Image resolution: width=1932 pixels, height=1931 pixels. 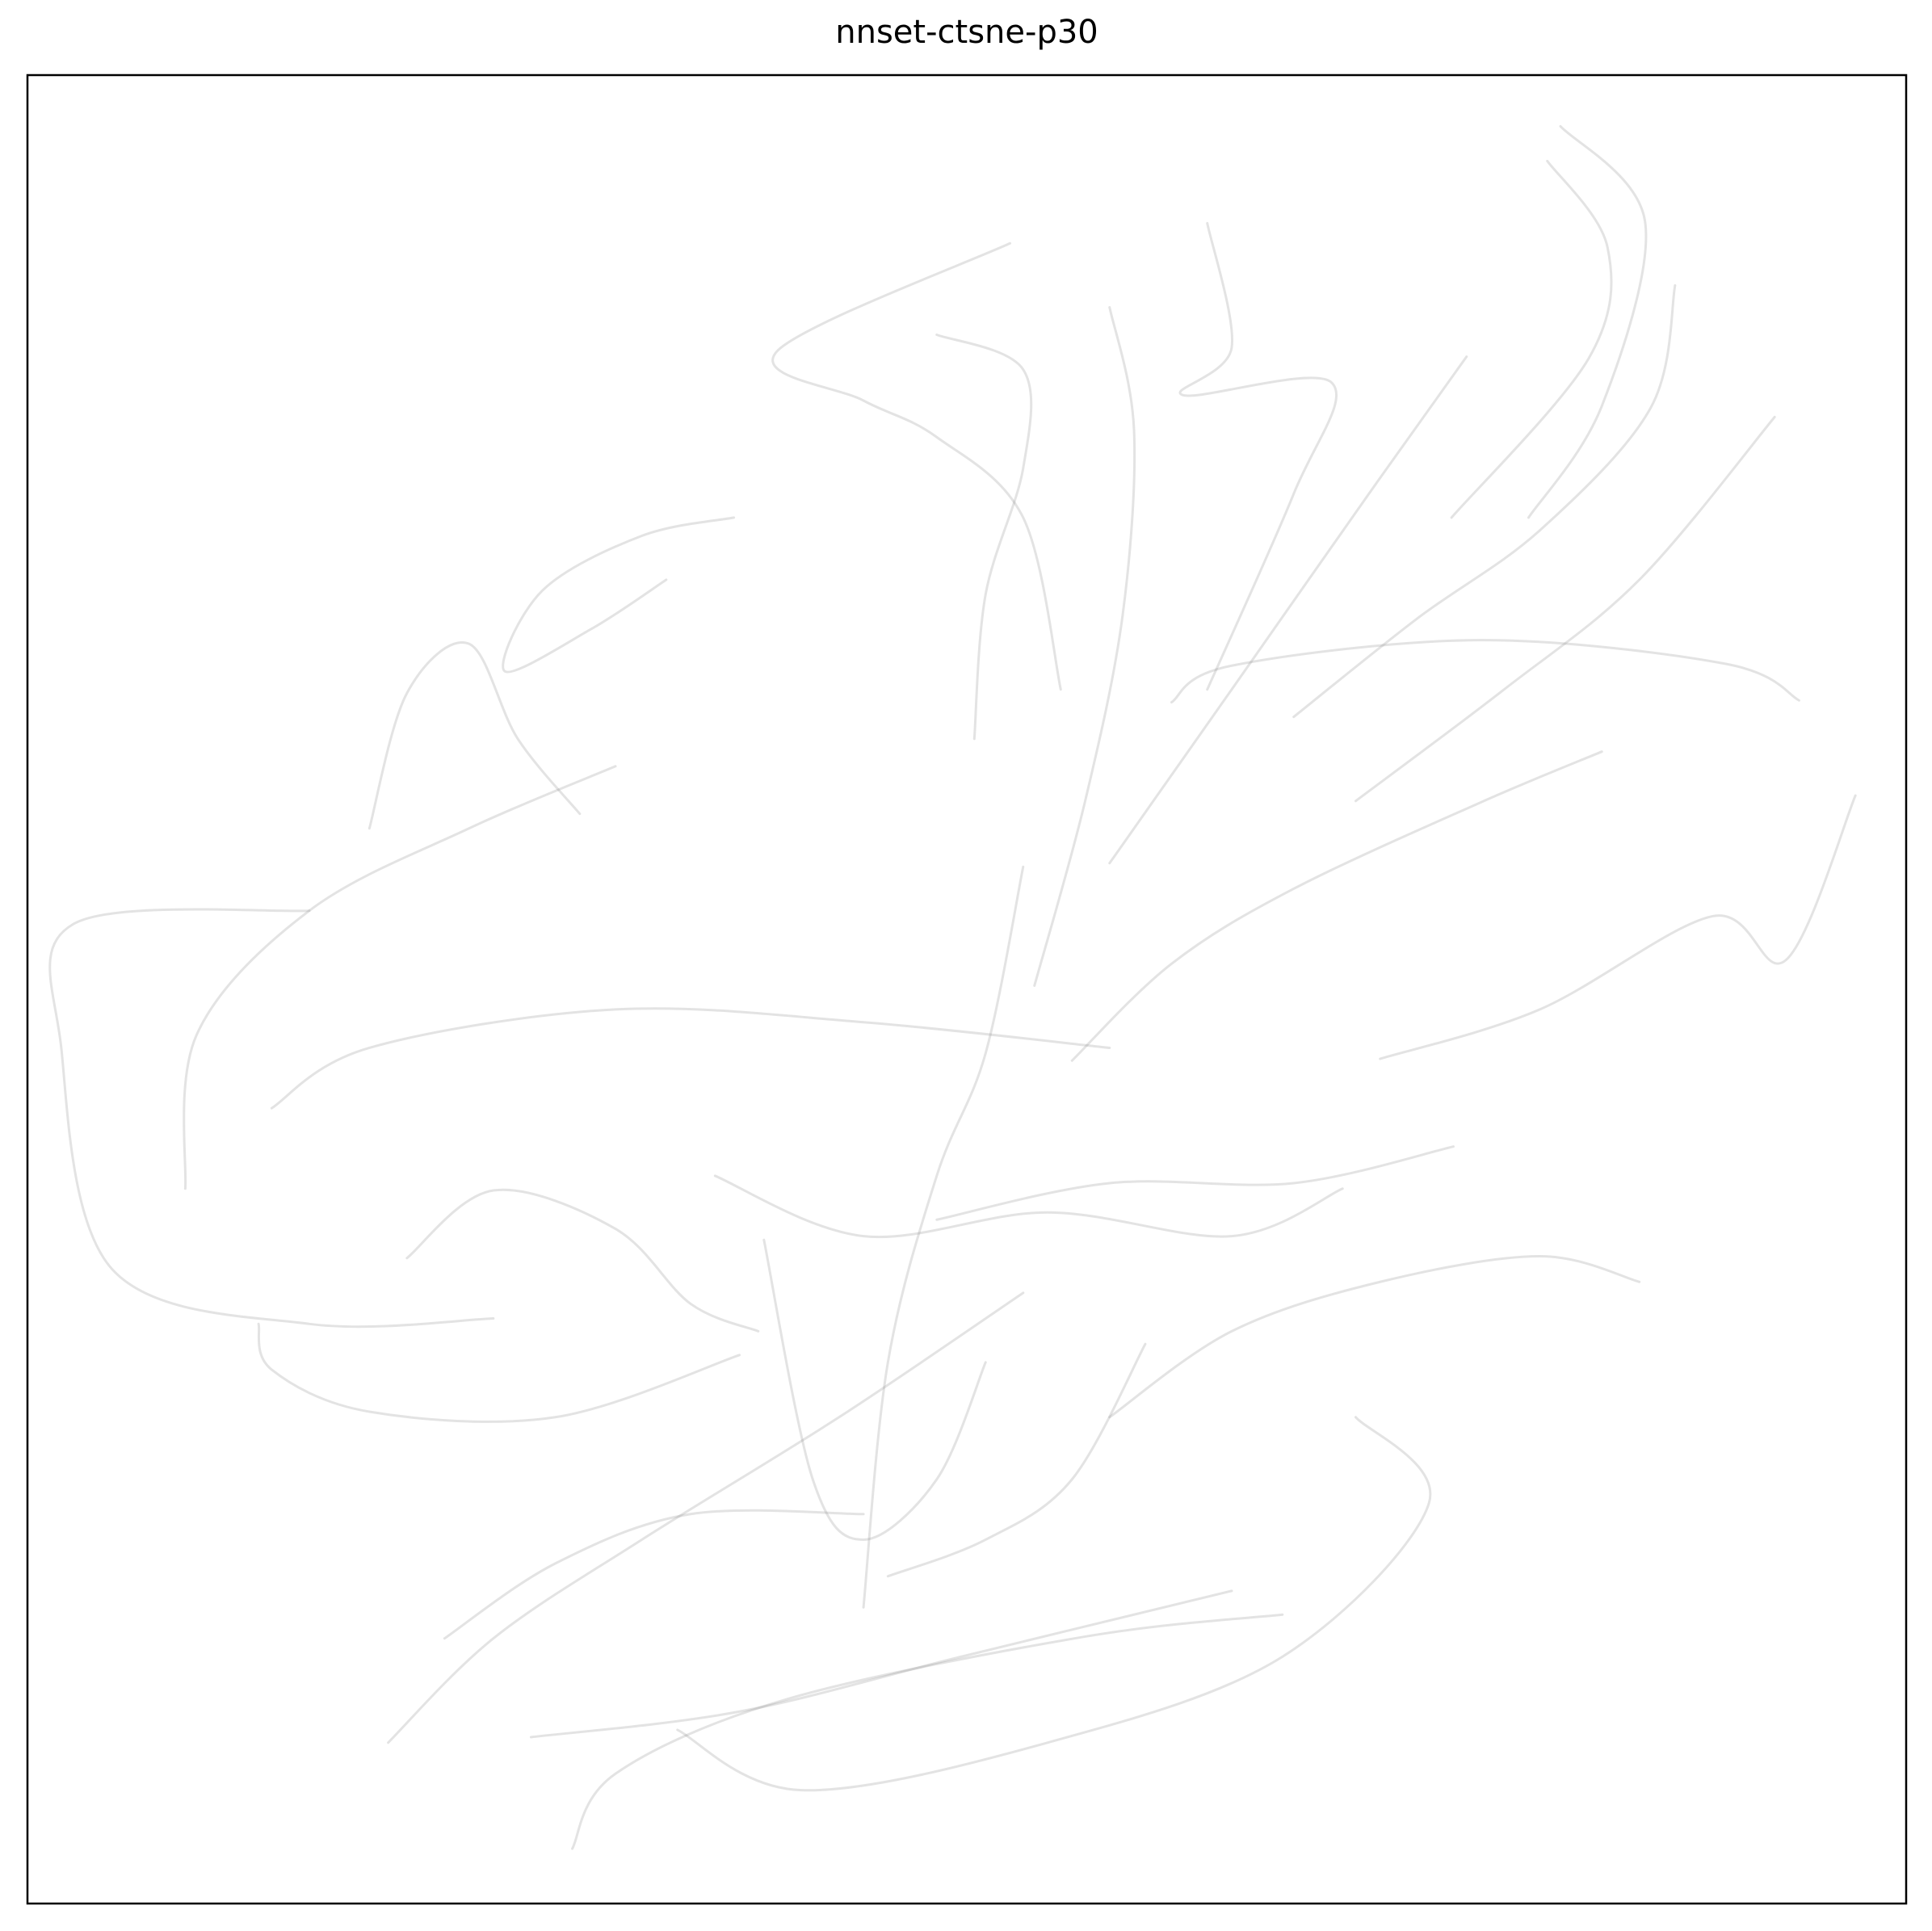 I want to click on chart-title: nnset-ctsne-p30, so click(x=967, y=32).